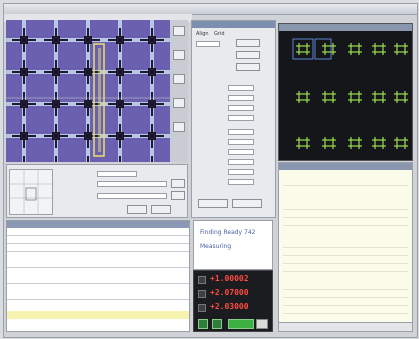 The width and height of the screenshot is (419, 339). Describe the element at coordinates (179, 103) in the screenshot. I see `focus-icon` at that location.